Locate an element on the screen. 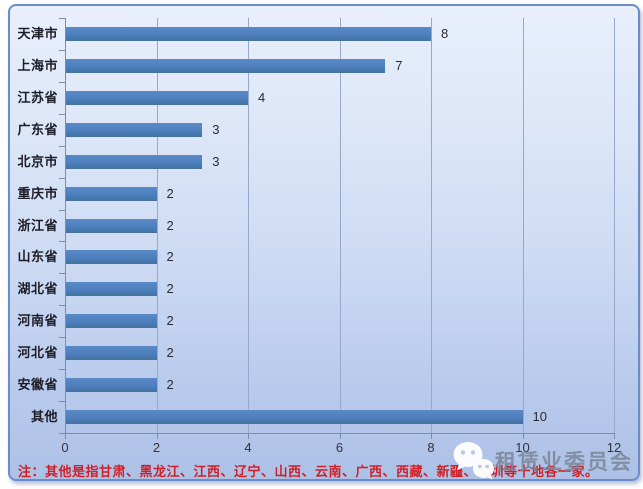 The height and width of the screenshot is (489, 643). category-label: 其他 is located at coordinates (44, 417).